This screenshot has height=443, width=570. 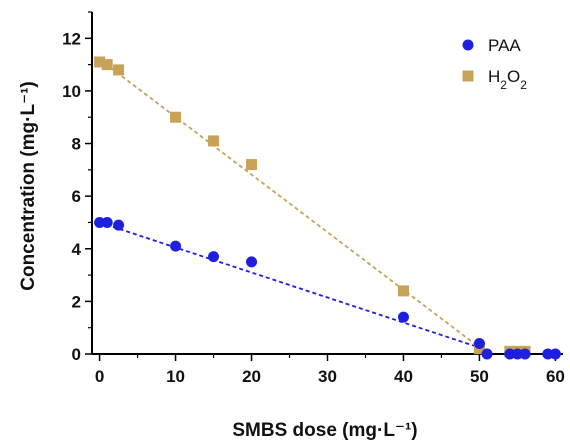 I want to click on y-tick-label: 12, so click(x=71, y=38).